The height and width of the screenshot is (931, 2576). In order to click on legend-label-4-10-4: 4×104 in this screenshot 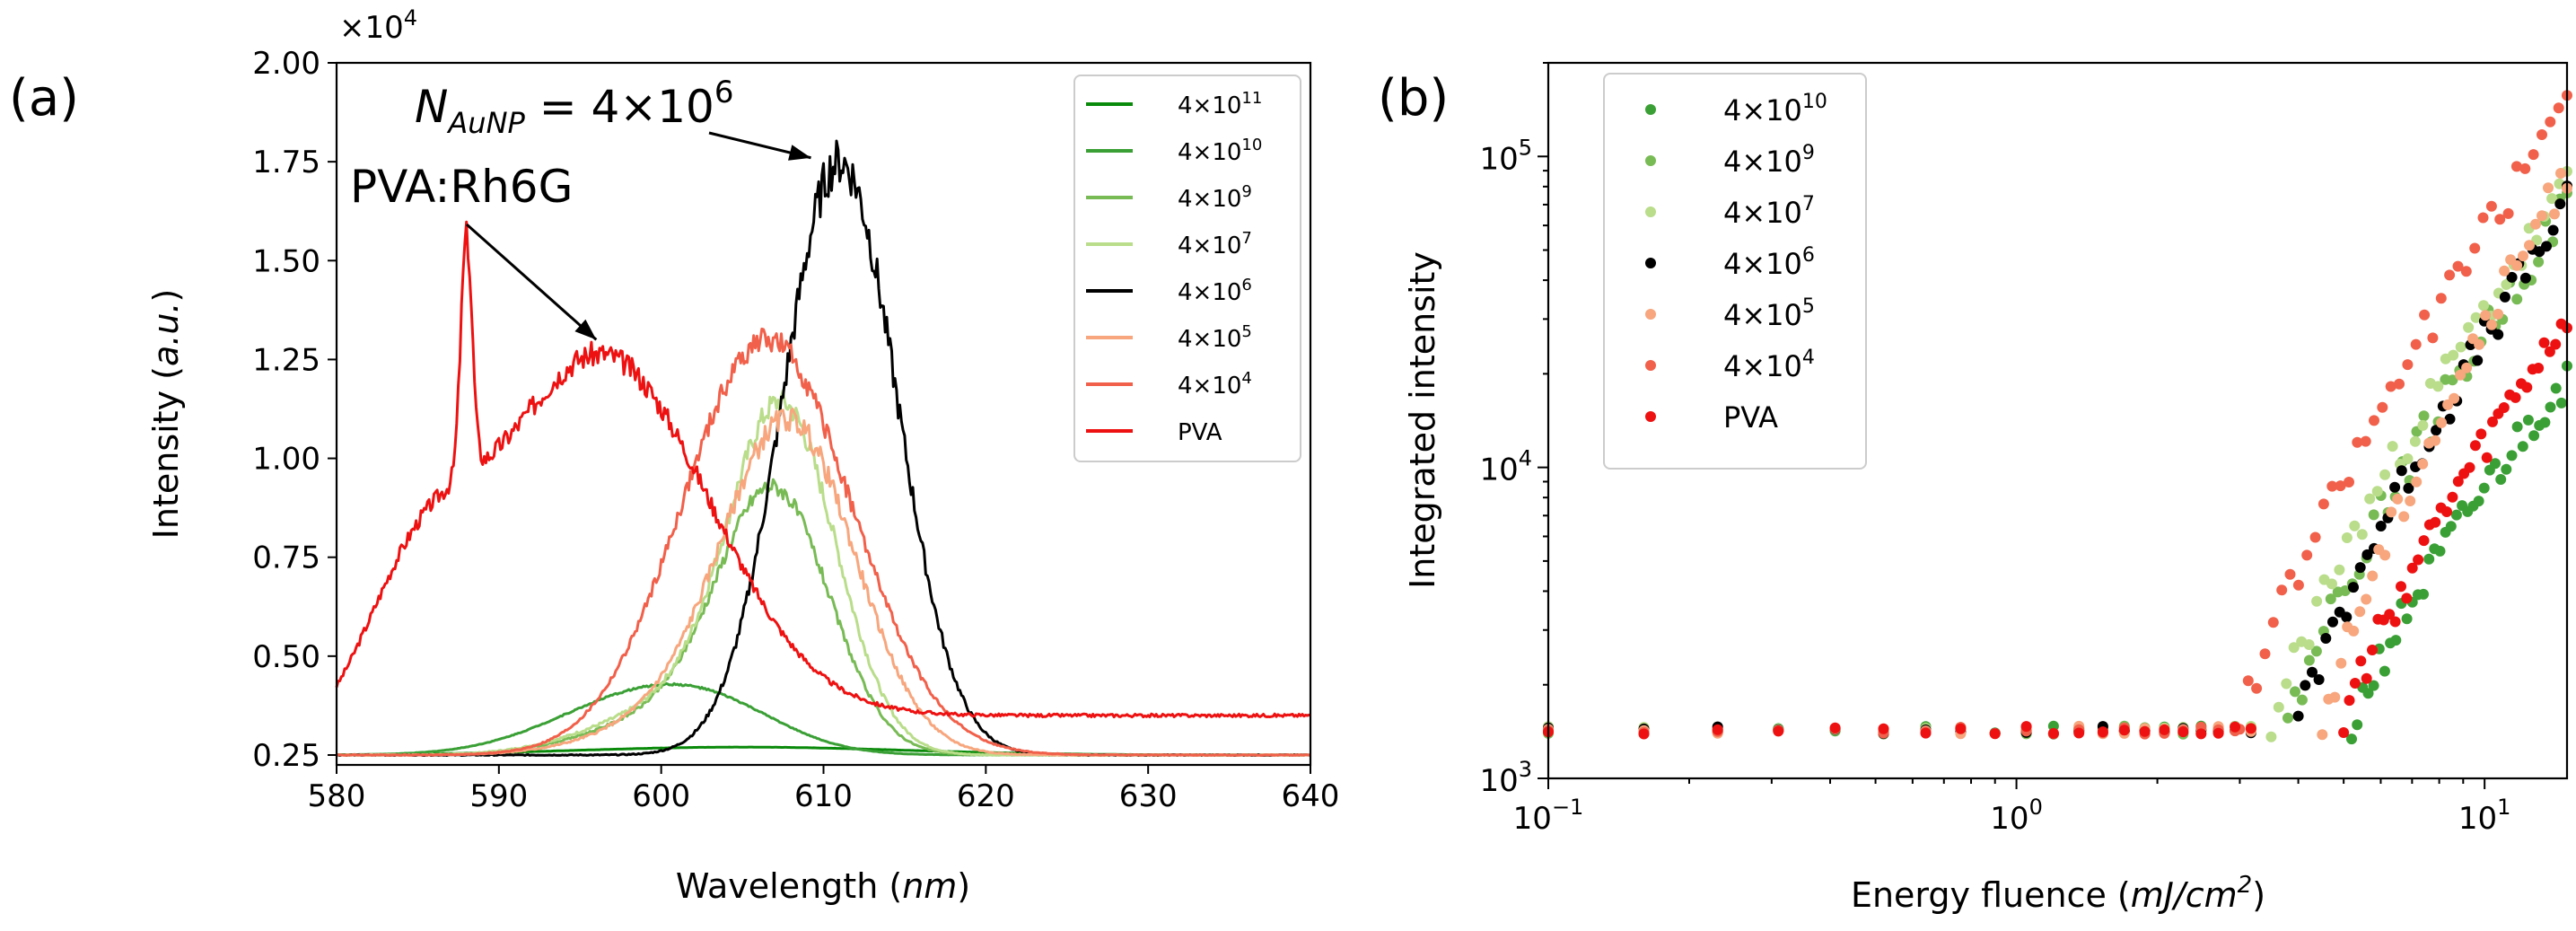, I will do `click(1769, 365)`.